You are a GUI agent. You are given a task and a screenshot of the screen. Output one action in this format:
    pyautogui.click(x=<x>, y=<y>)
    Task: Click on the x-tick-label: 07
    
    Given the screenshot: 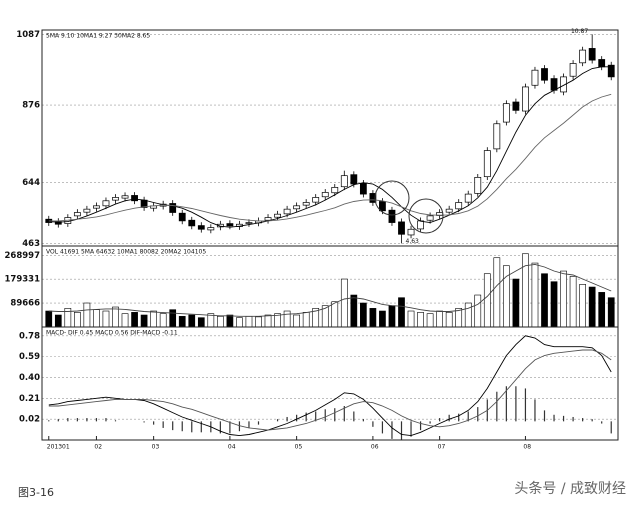 What is the action you would take?
    pyautogui.click(x=442, y=447)
    